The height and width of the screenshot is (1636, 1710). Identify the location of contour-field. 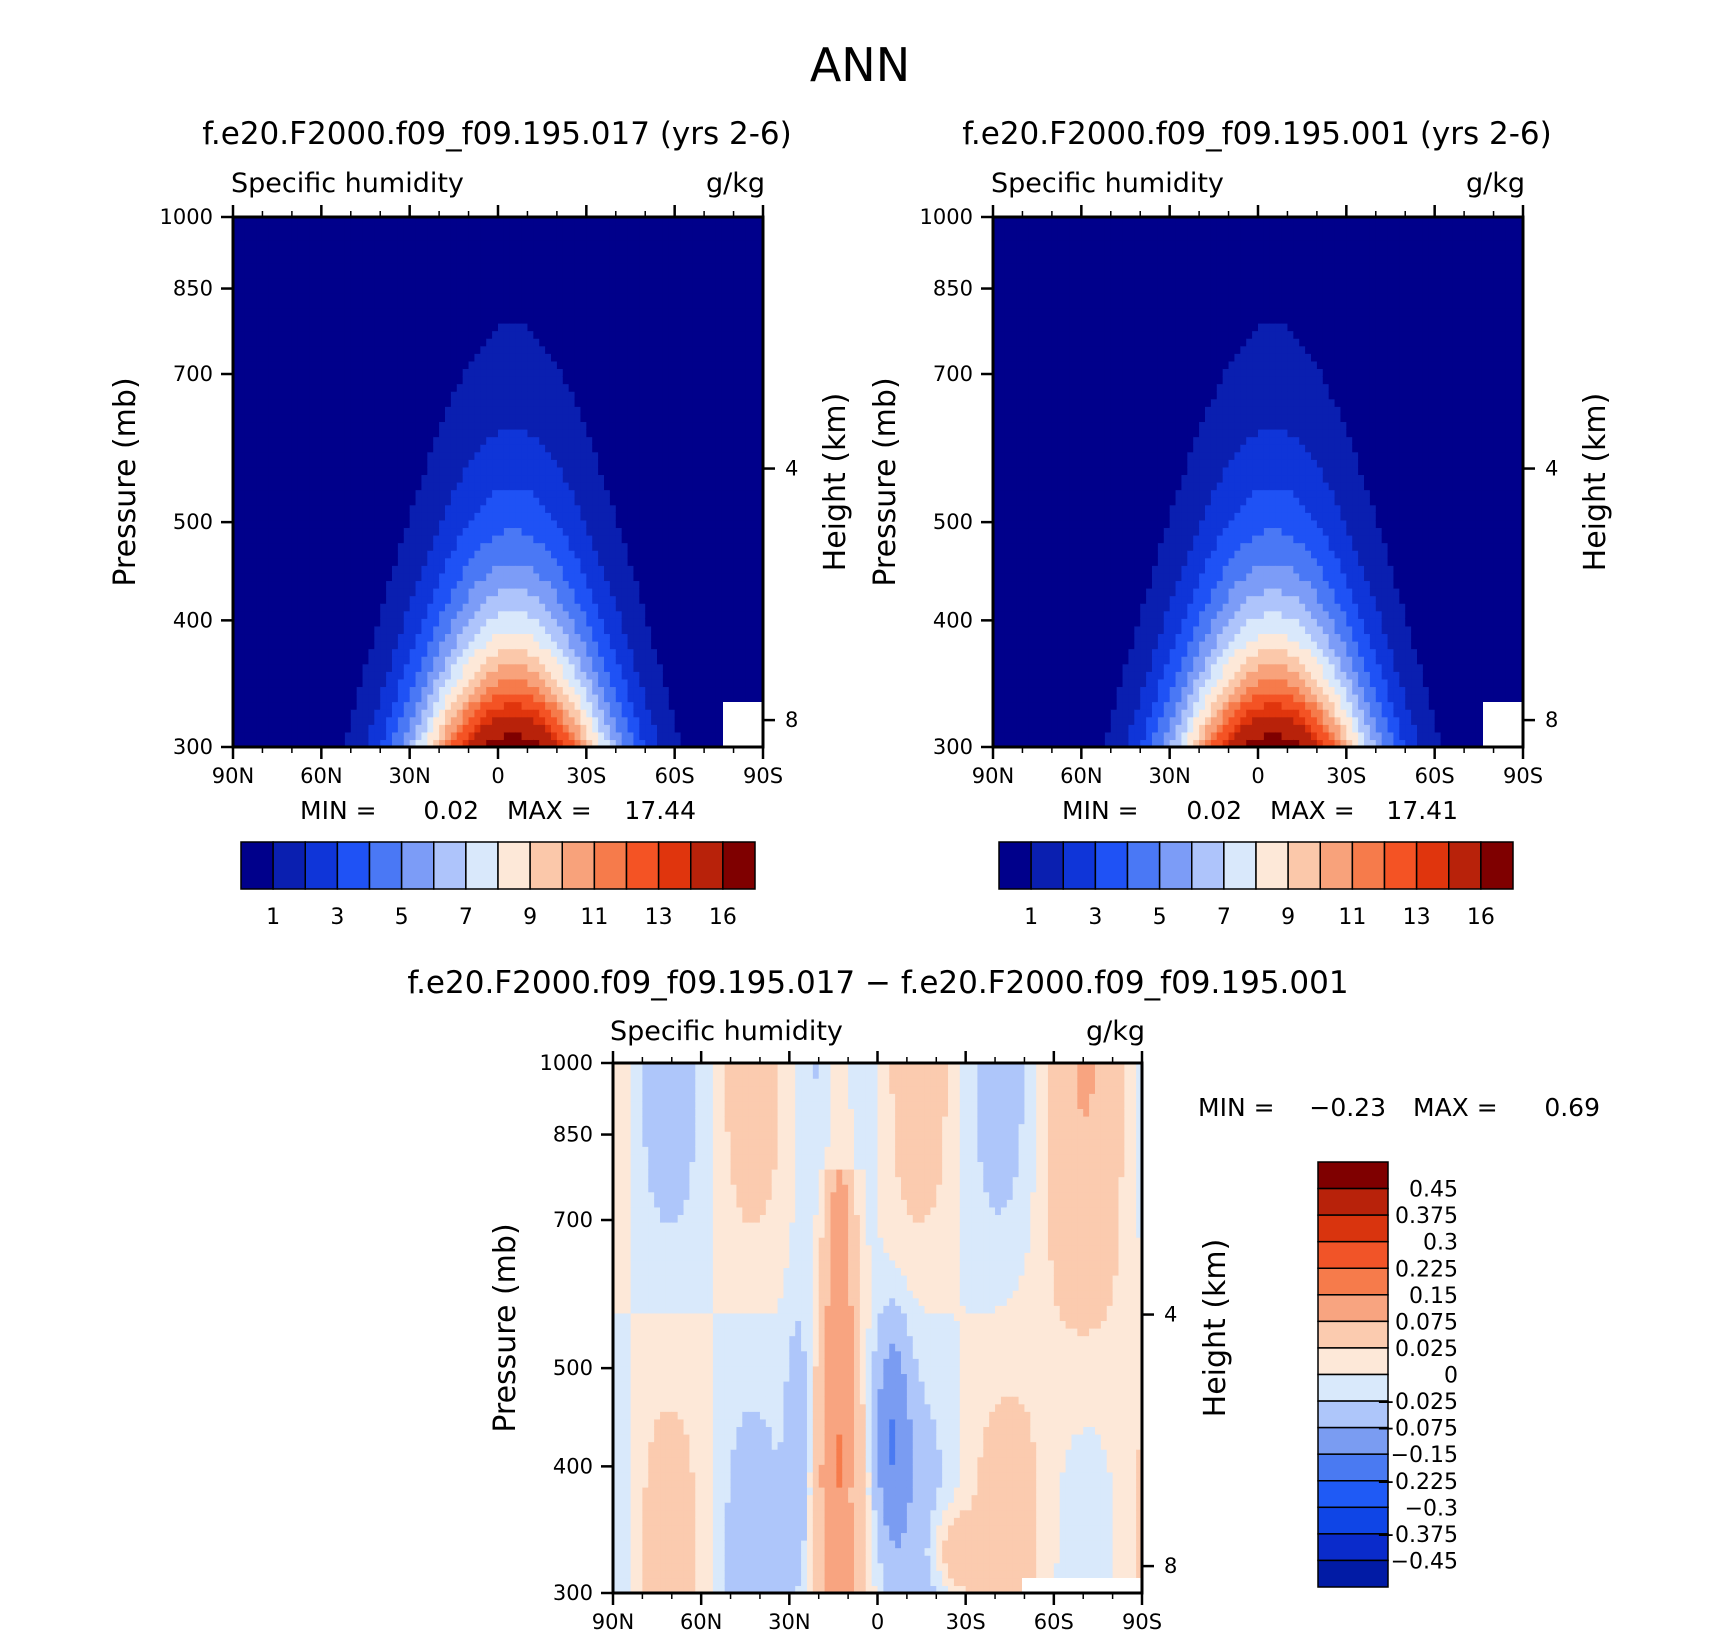
(498, 482).